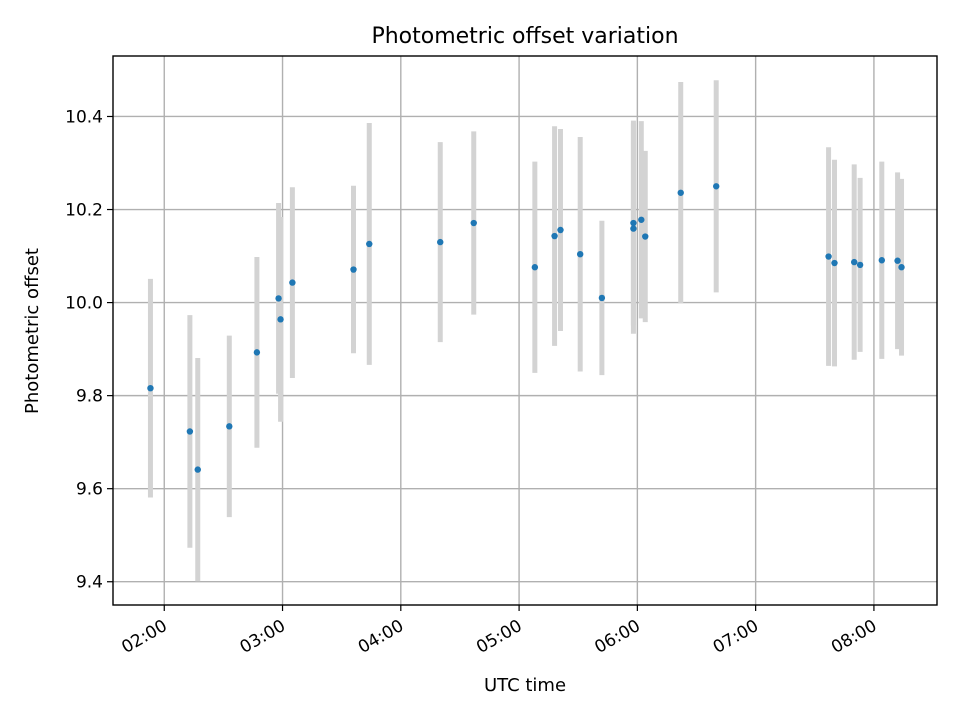 This screenshot has height=720, width=960. Describe the element at coordinates (89, 490) in the screenshot. I see `y-tick-label: 9.6` at that location.